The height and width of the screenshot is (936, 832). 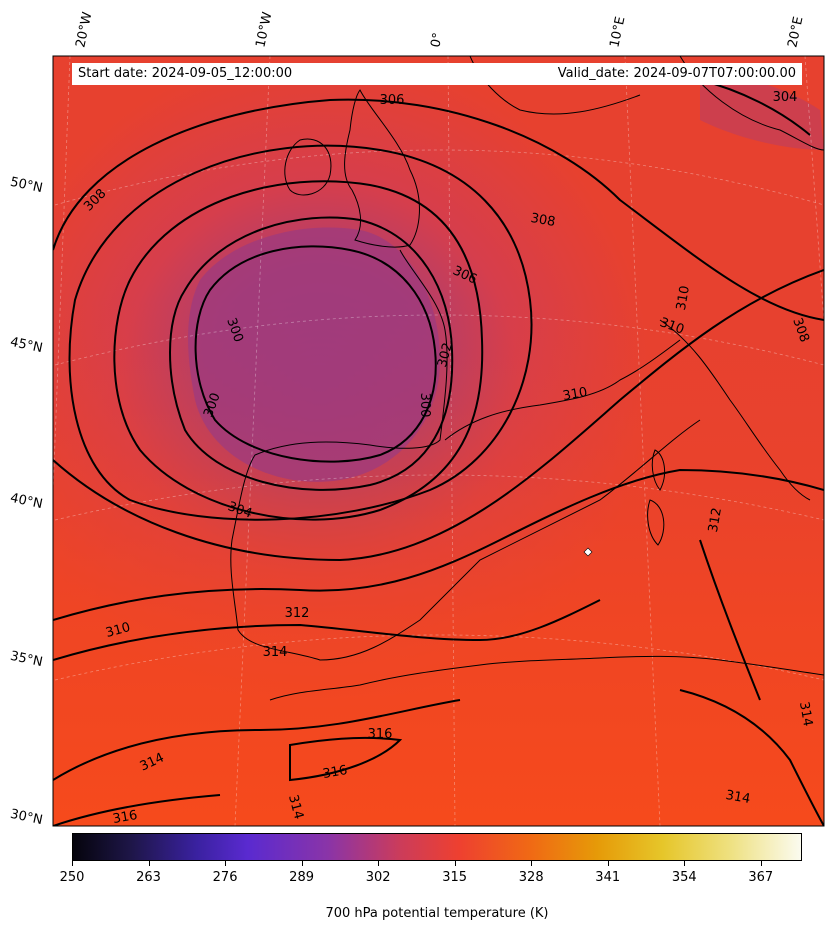 What do you see at coordinates (72, 877) in the screenshot?
I see `colorbar-tick-label: 250` at bounding box center [72, 877].